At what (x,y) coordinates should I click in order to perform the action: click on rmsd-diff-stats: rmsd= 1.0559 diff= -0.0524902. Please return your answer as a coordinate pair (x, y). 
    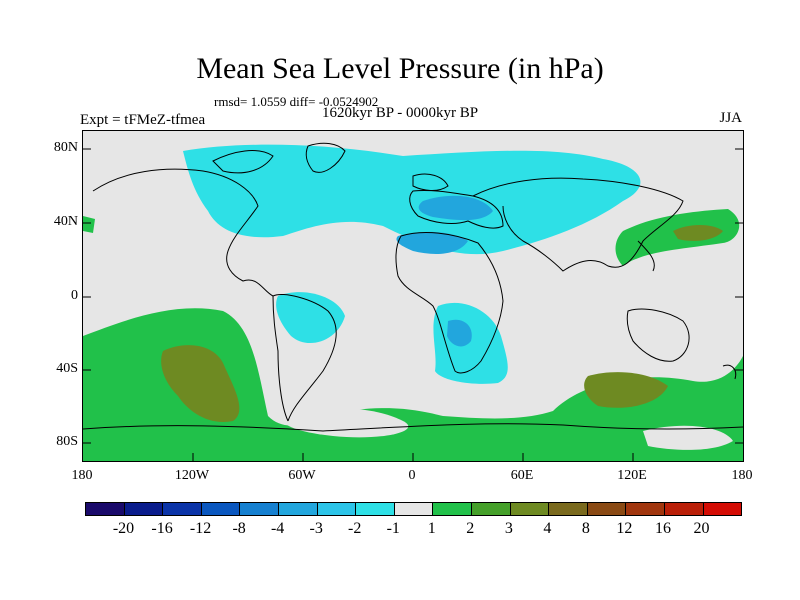
    Looking at the image, I should click on (296, 101).